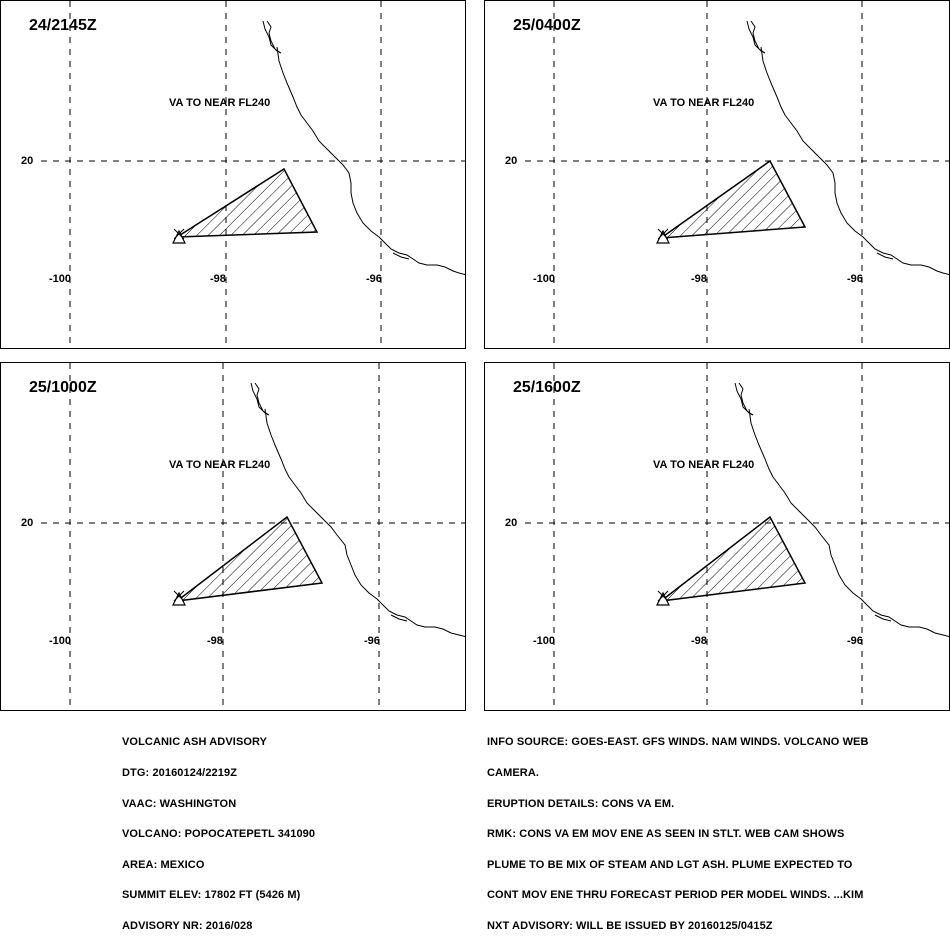 This screenshot has width=950, height=941. Describe the element at coordinates (547, 387) in the screenshot. I see `panel-time-4: 25/1600Z` at that location.